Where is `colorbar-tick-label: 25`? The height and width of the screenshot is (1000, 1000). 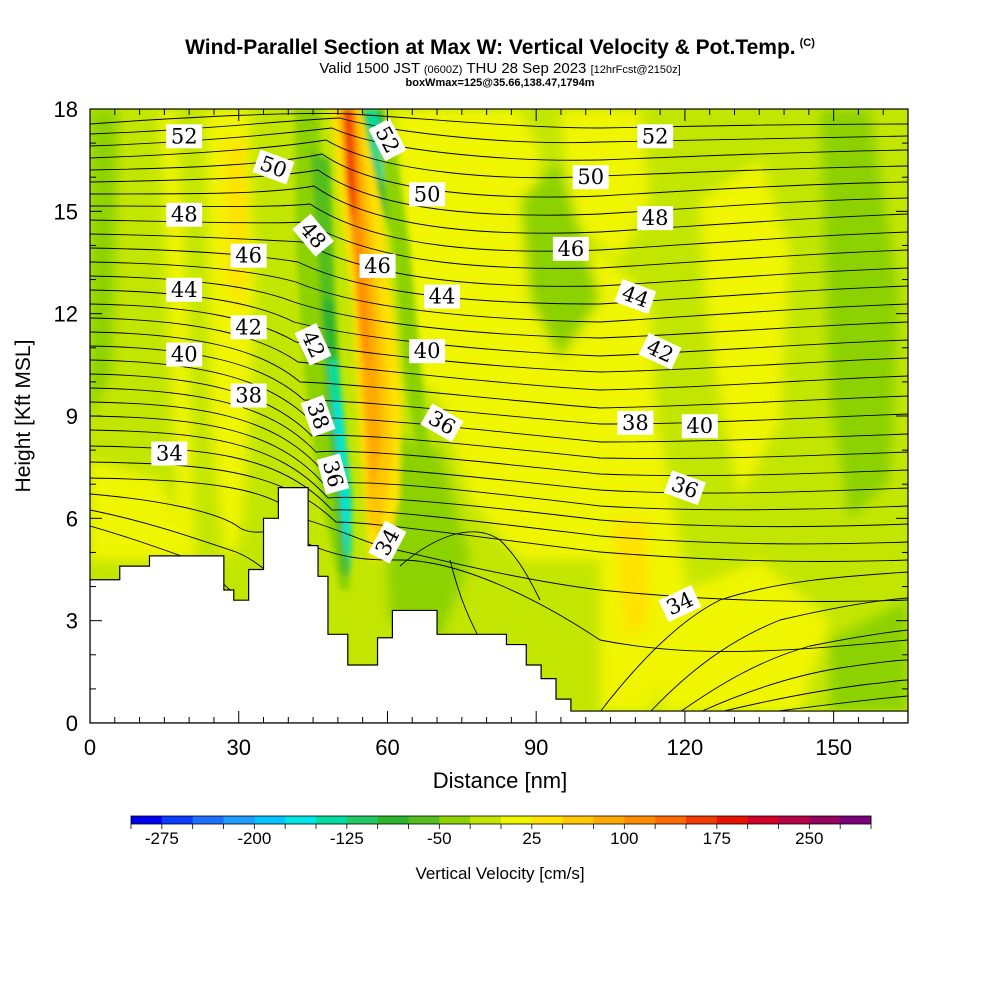 colorbar-tick-label: 25 is located at coordinates (531, 838).